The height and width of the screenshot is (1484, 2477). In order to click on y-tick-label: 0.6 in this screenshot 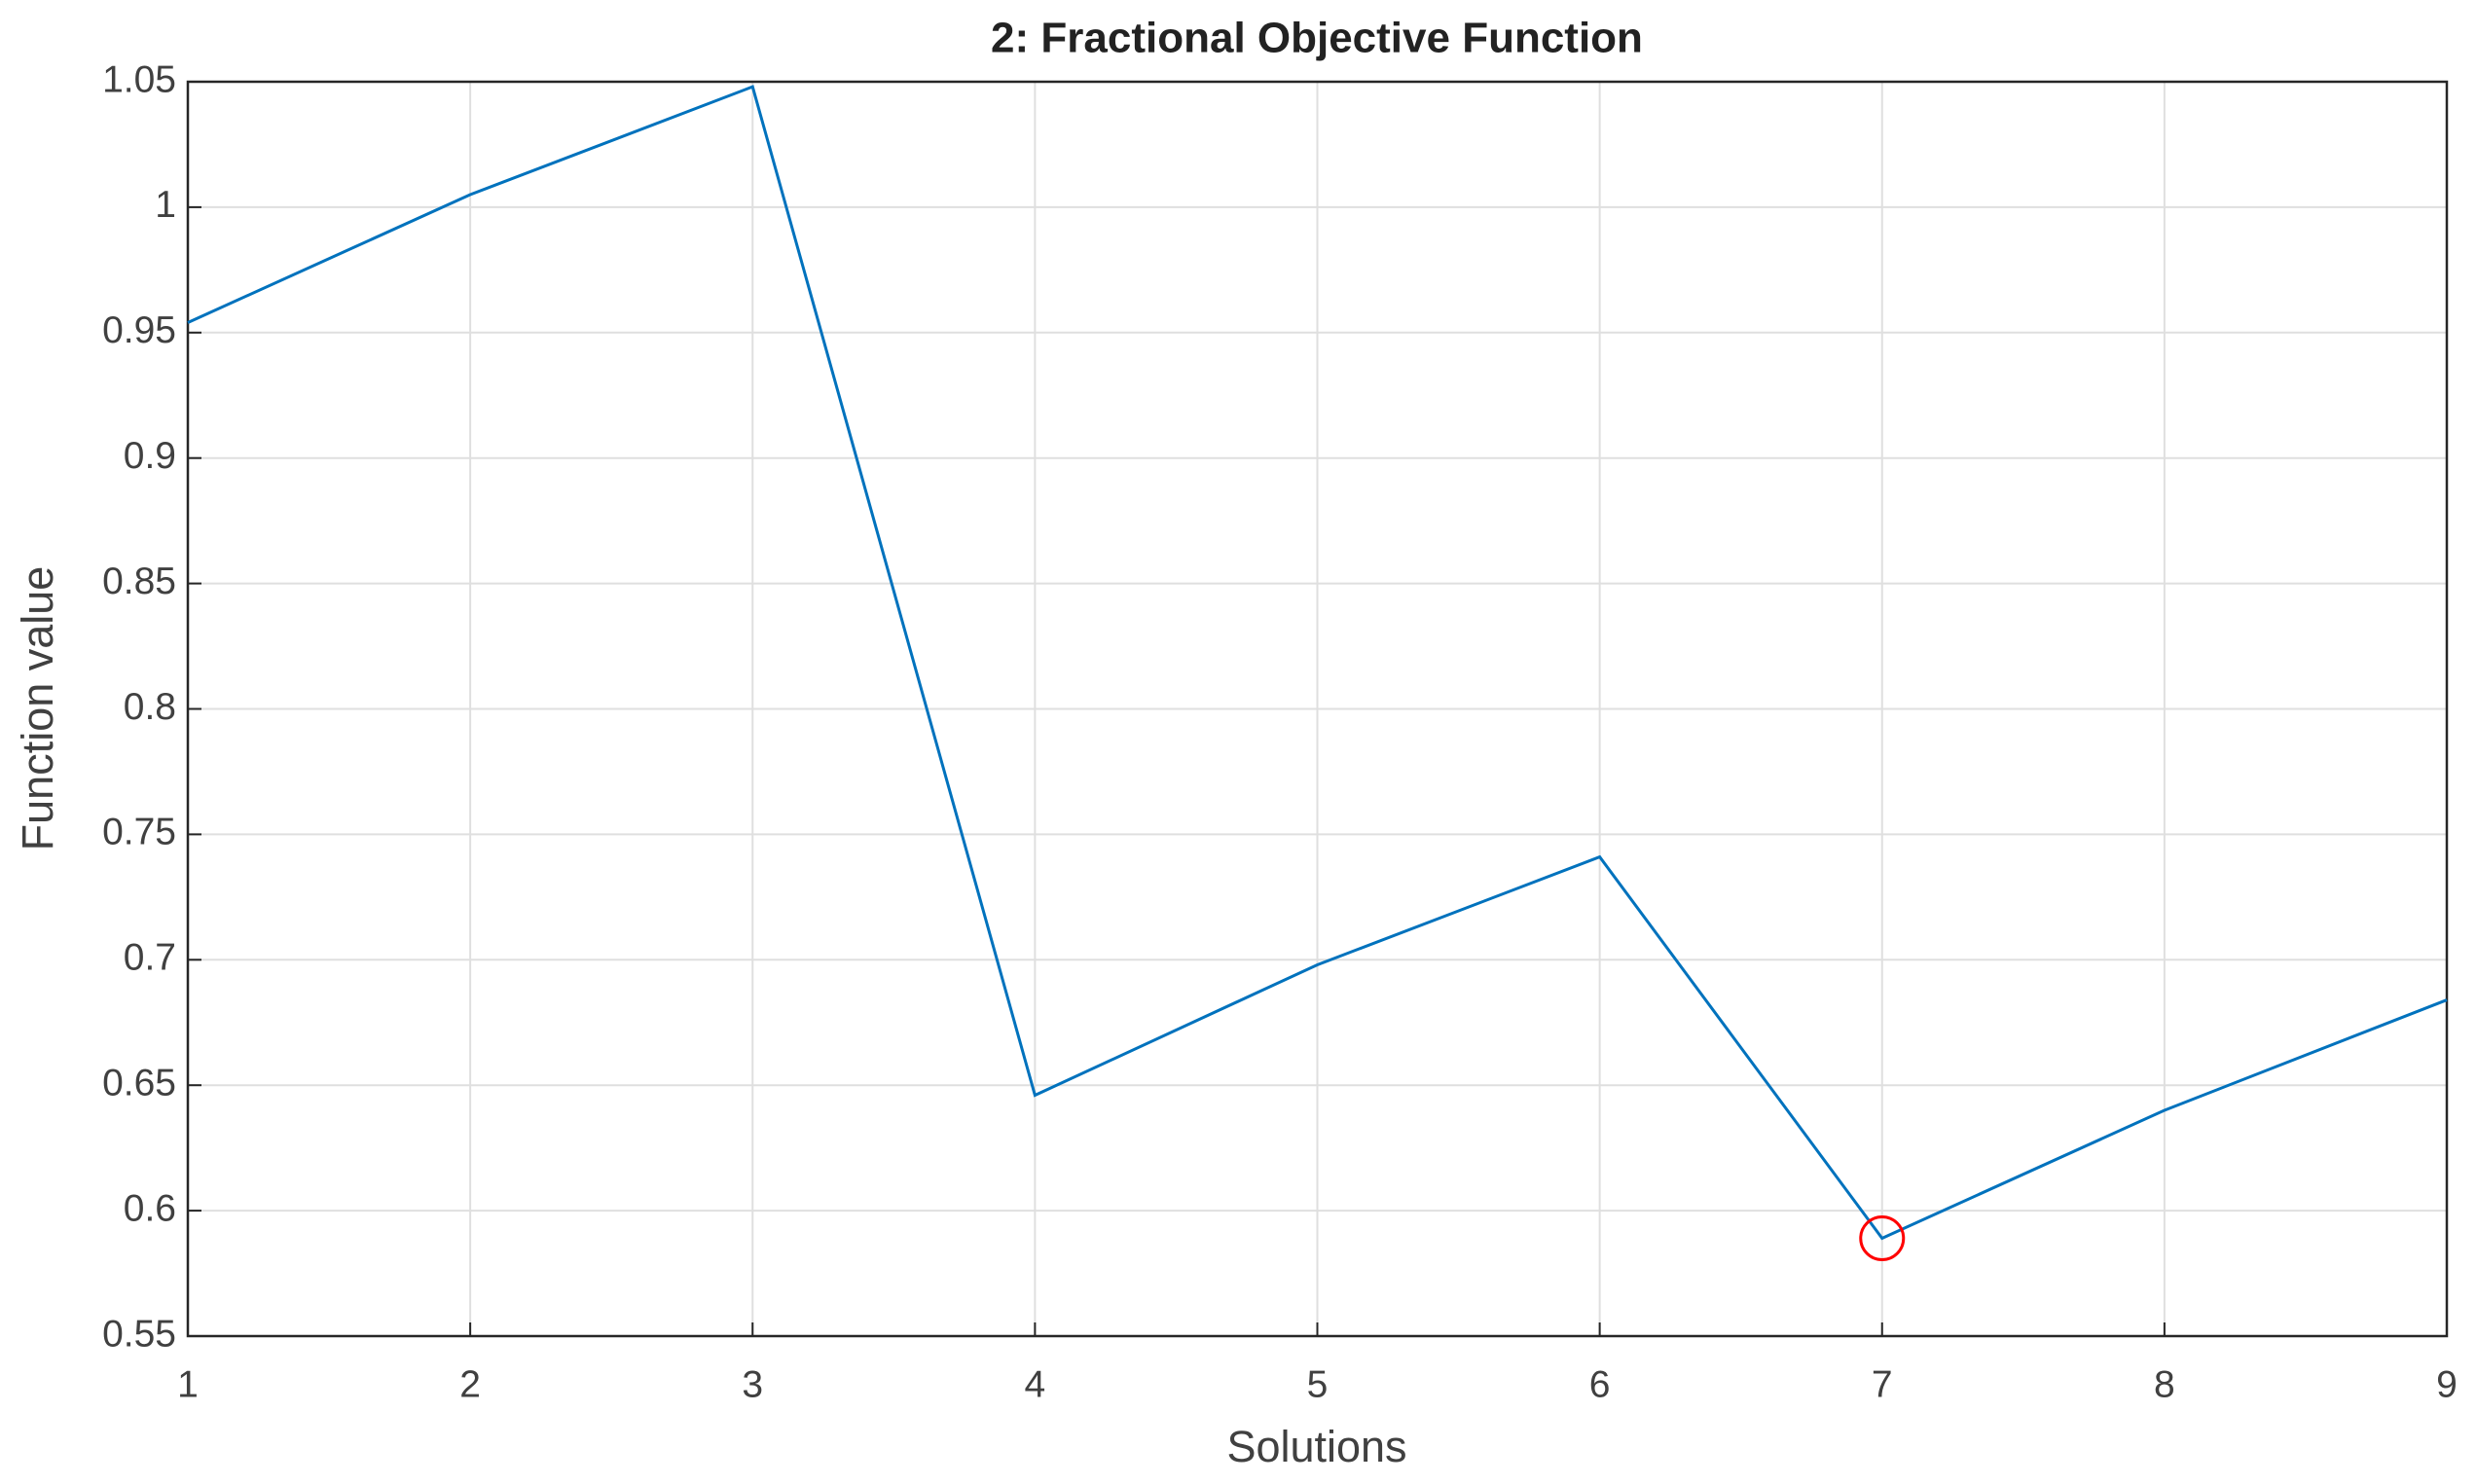, I will do `click(150, 1208)`.